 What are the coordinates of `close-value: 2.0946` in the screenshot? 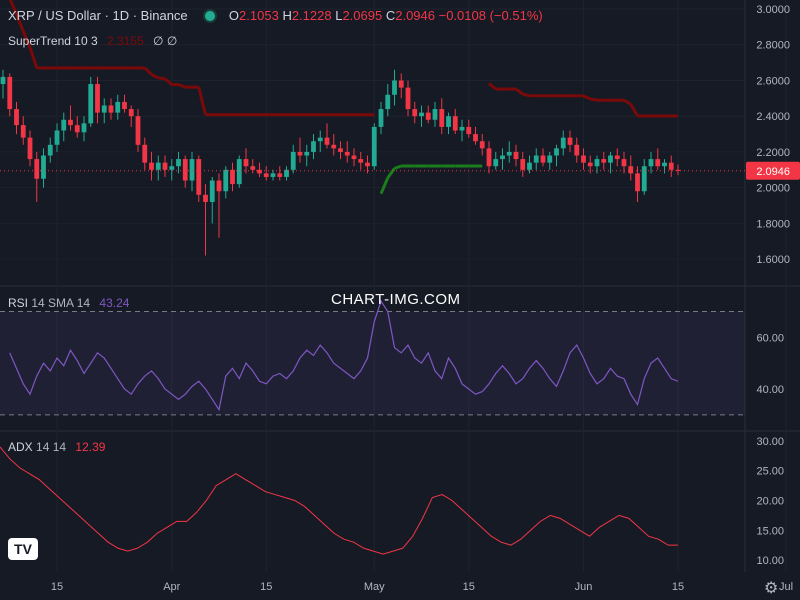 It's located at (415, 15).